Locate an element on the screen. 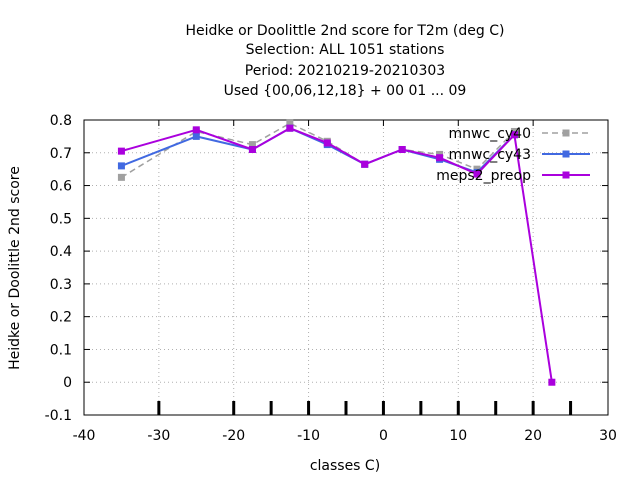  title-line-4: Used {00,06,12,18} + 00 01 ... 09 is located at coordinates (345, 91).